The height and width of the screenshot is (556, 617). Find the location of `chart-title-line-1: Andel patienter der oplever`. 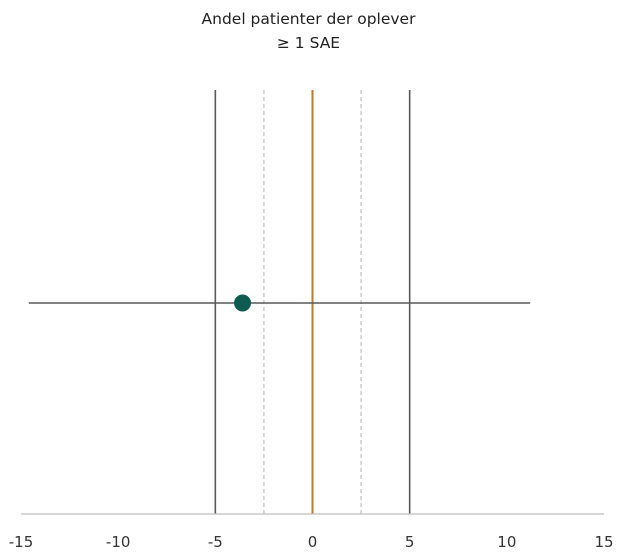

chart-title-line-1: Andel patienter der oplever is located at coordinates (308, 19).